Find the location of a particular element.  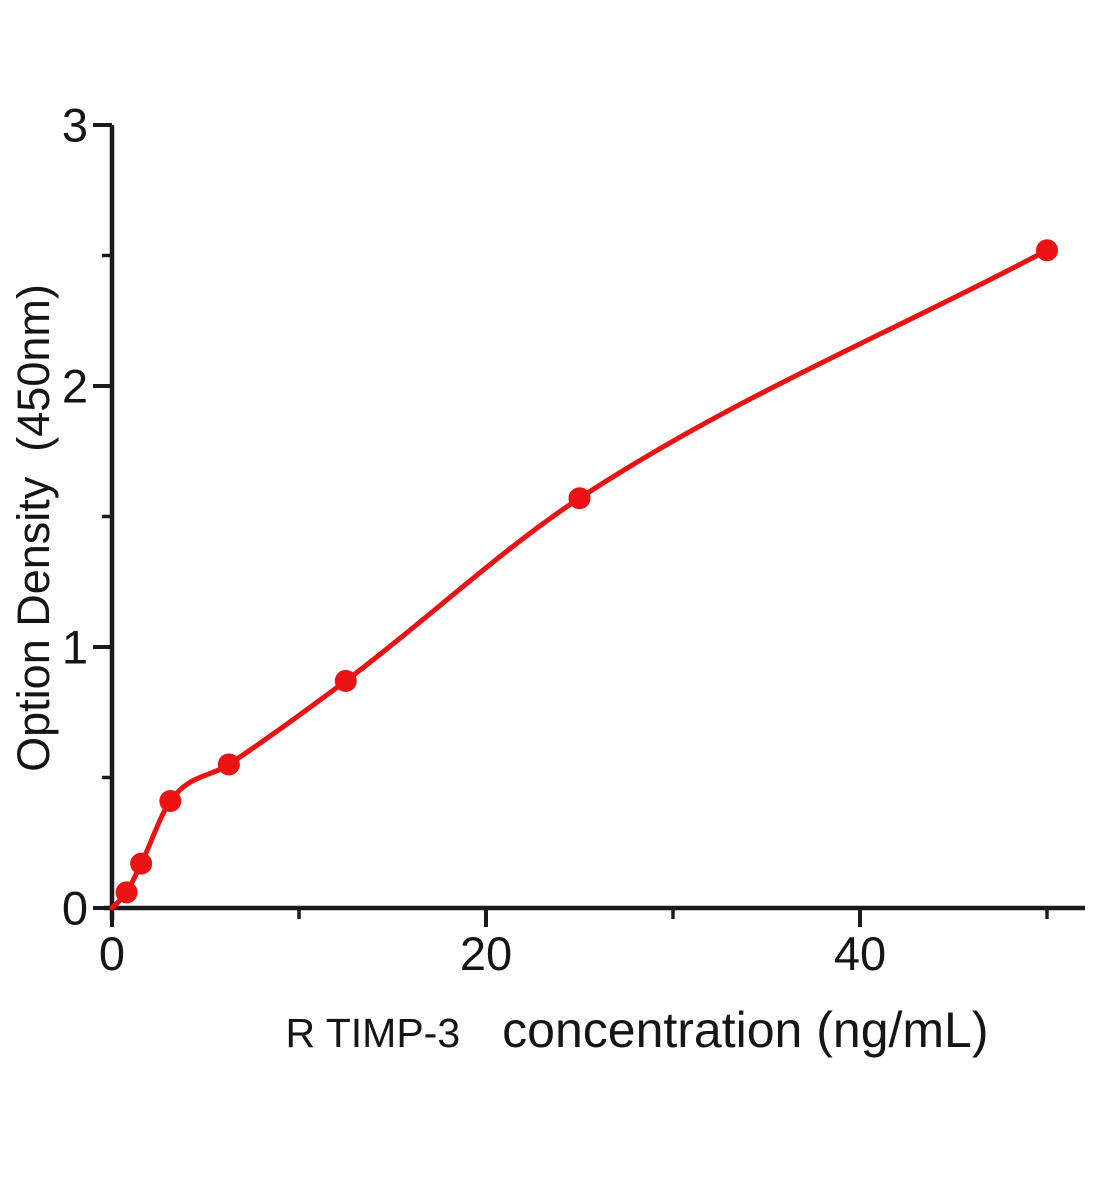

y-axis-title: Option Density (450nm) is located at coordinates (33, 528).